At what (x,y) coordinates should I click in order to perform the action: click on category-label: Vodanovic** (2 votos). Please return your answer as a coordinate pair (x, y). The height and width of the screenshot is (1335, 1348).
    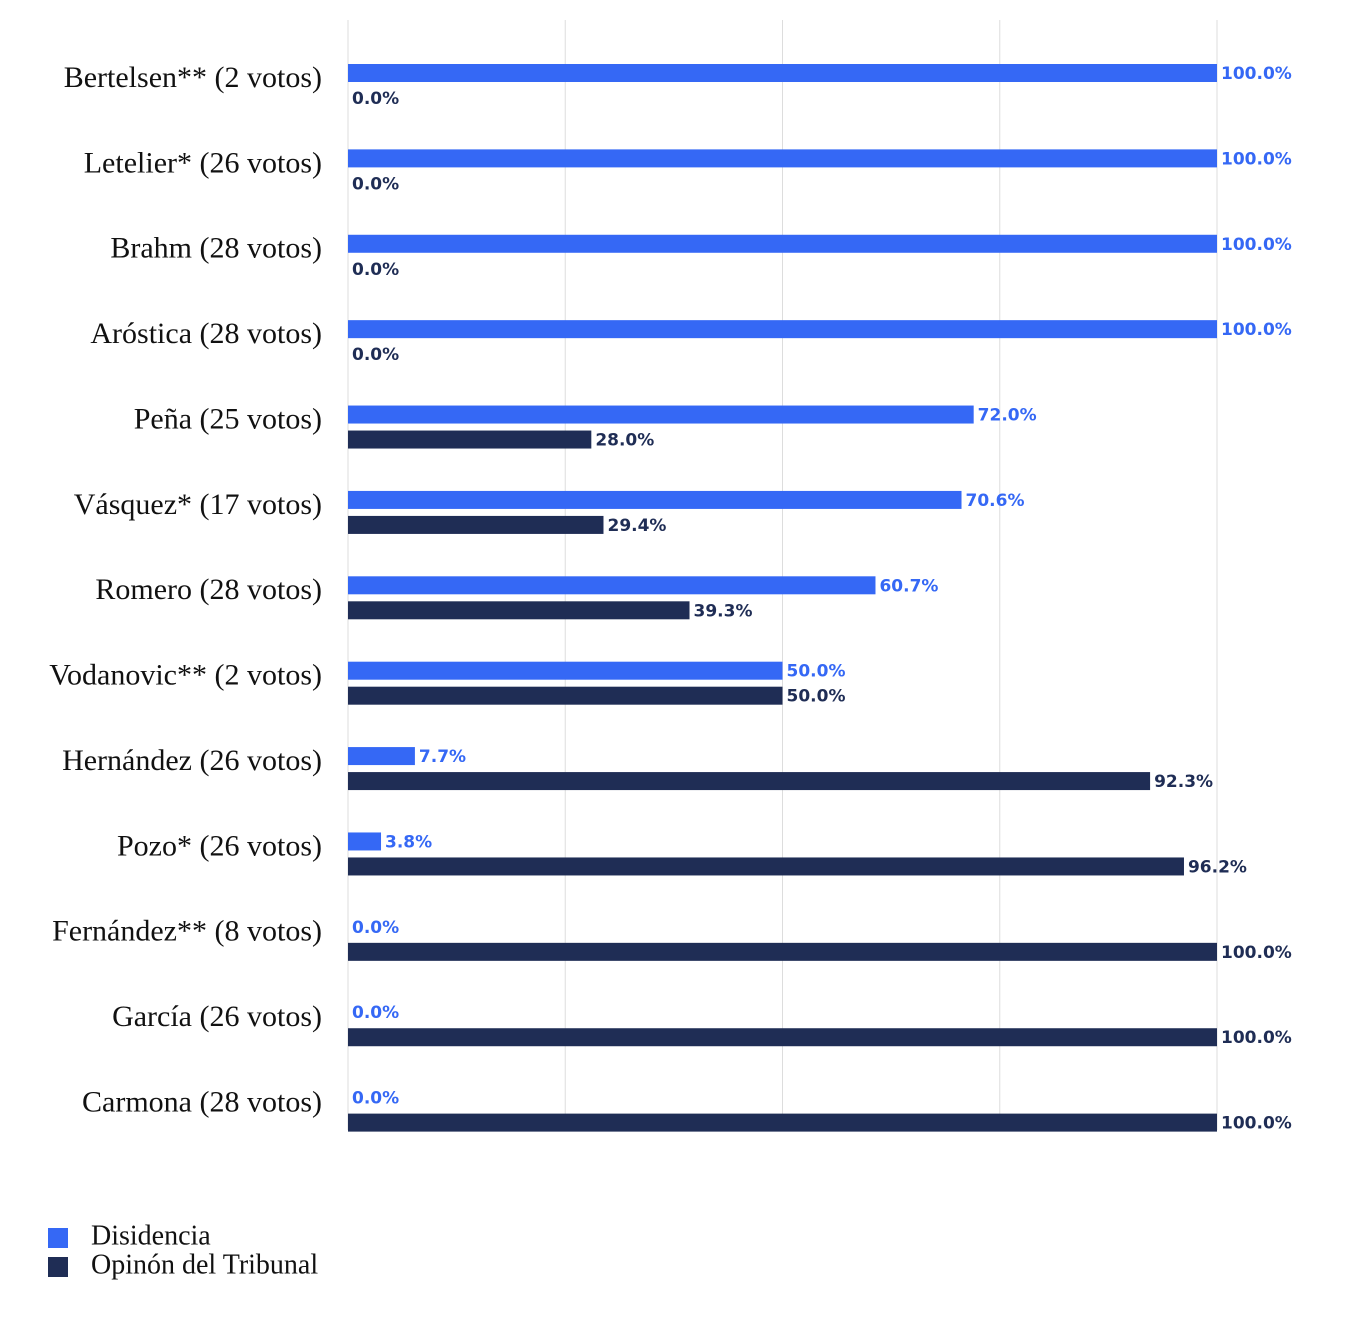
    Looking at the image, I should click on (185, 675).